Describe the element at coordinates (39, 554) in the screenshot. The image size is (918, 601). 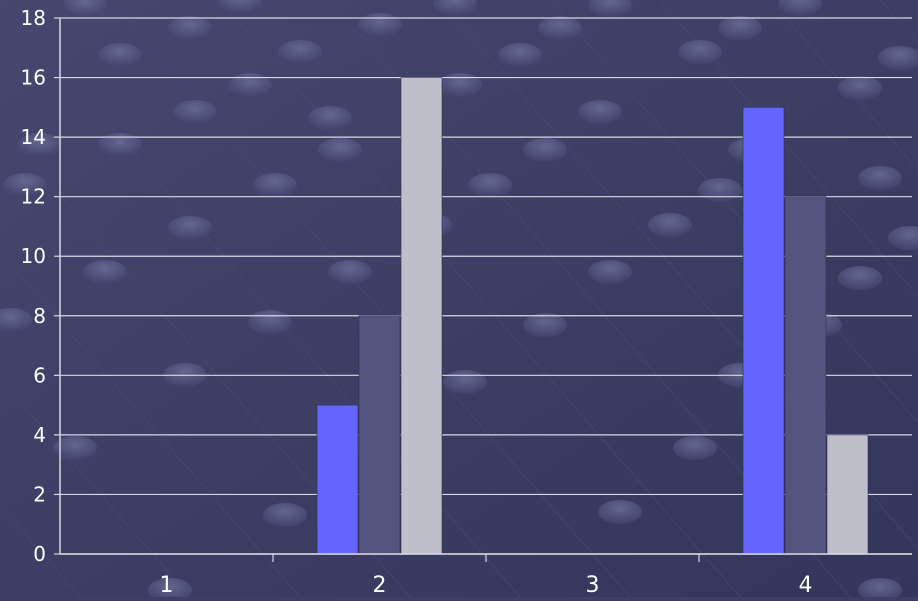
I see `y-tick-label: 0` at that location.